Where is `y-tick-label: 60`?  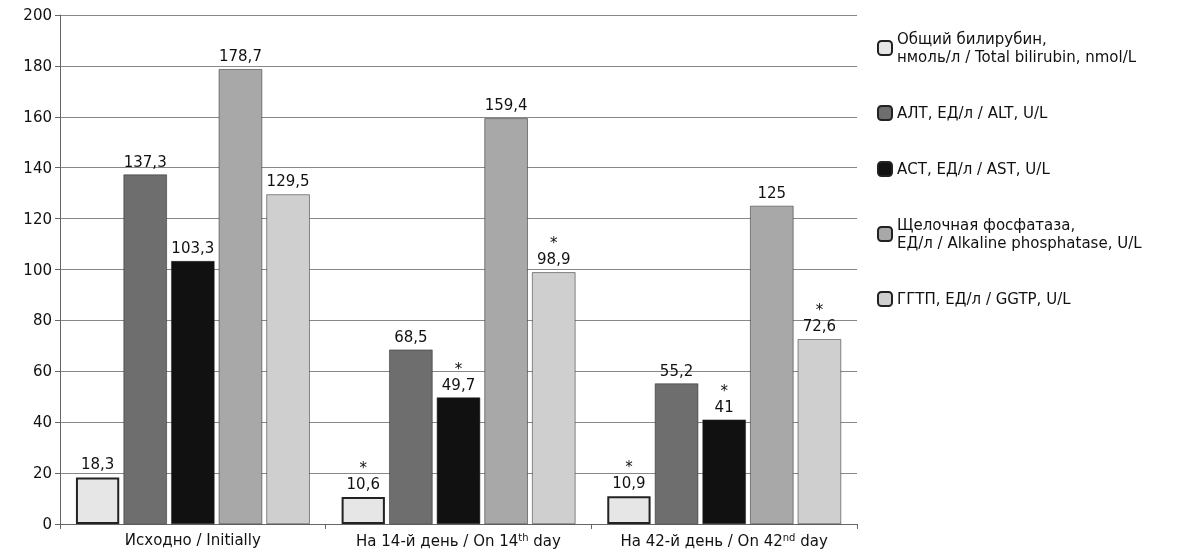 y-tick-label: 60 is located at coordinates (42, 371).